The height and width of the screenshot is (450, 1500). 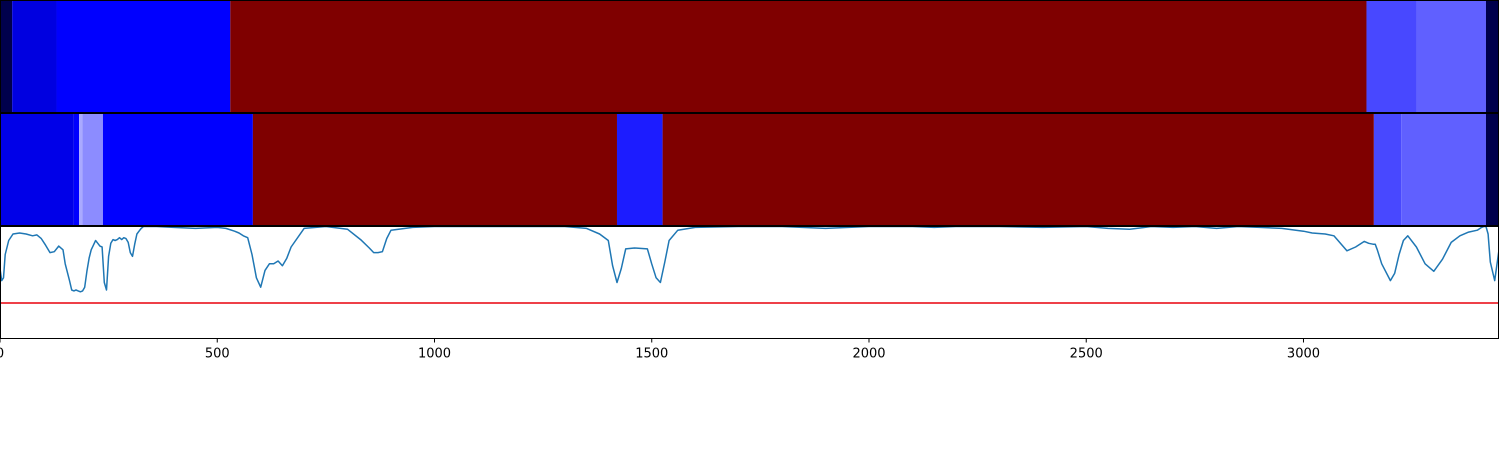 What do you see at coordinates (1303, 354) in the screenshot?
I see `x-tick-label-6: 3000` at bounding box center [1303, 354].